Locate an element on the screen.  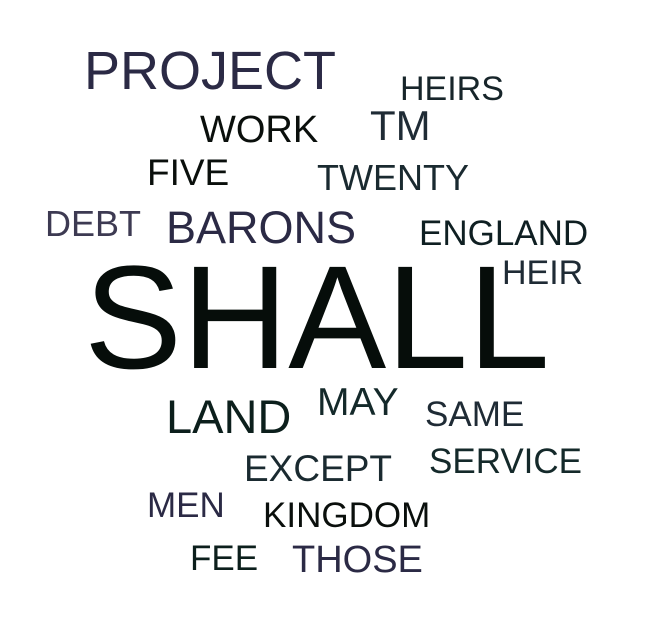
word-work: WORK is located at coordinates (259, 130).